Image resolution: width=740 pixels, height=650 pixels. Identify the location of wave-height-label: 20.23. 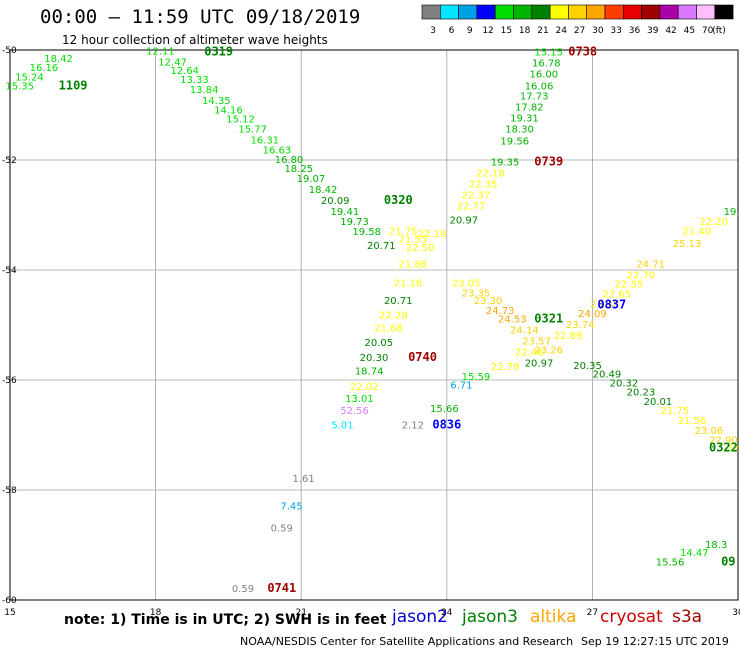
(641, 392).